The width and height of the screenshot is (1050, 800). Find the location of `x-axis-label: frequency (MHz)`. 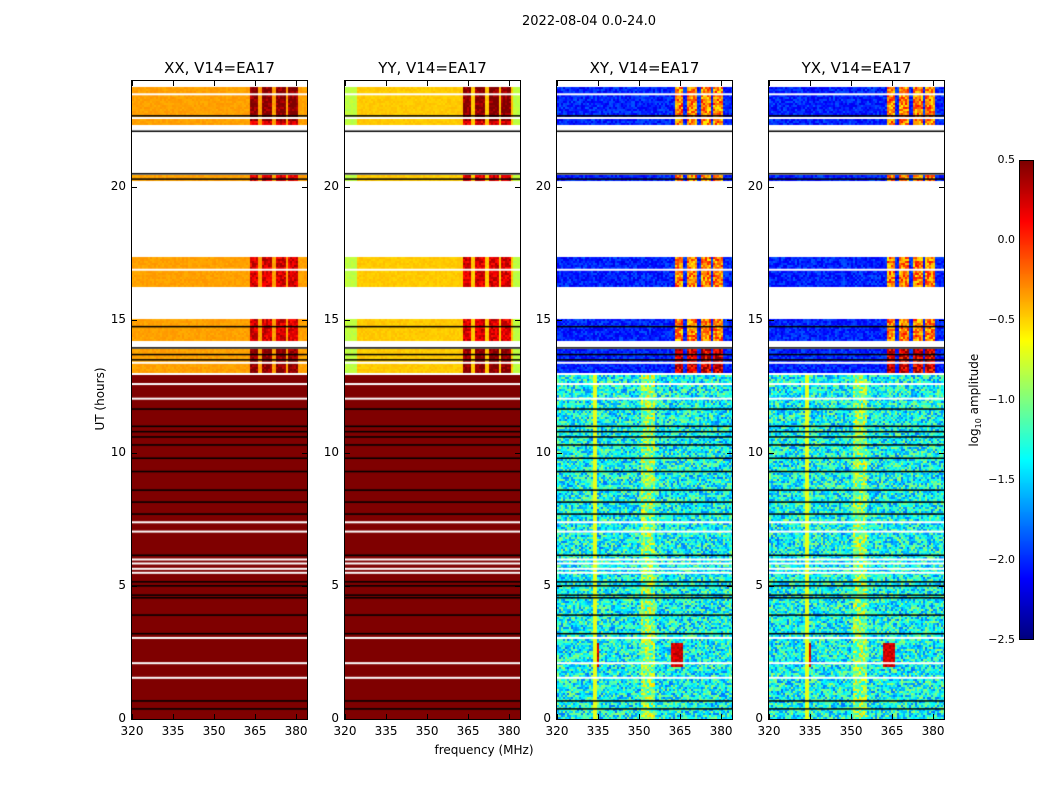

x-axis-label: frequency (MHz) is located at coordinates (484, 750).